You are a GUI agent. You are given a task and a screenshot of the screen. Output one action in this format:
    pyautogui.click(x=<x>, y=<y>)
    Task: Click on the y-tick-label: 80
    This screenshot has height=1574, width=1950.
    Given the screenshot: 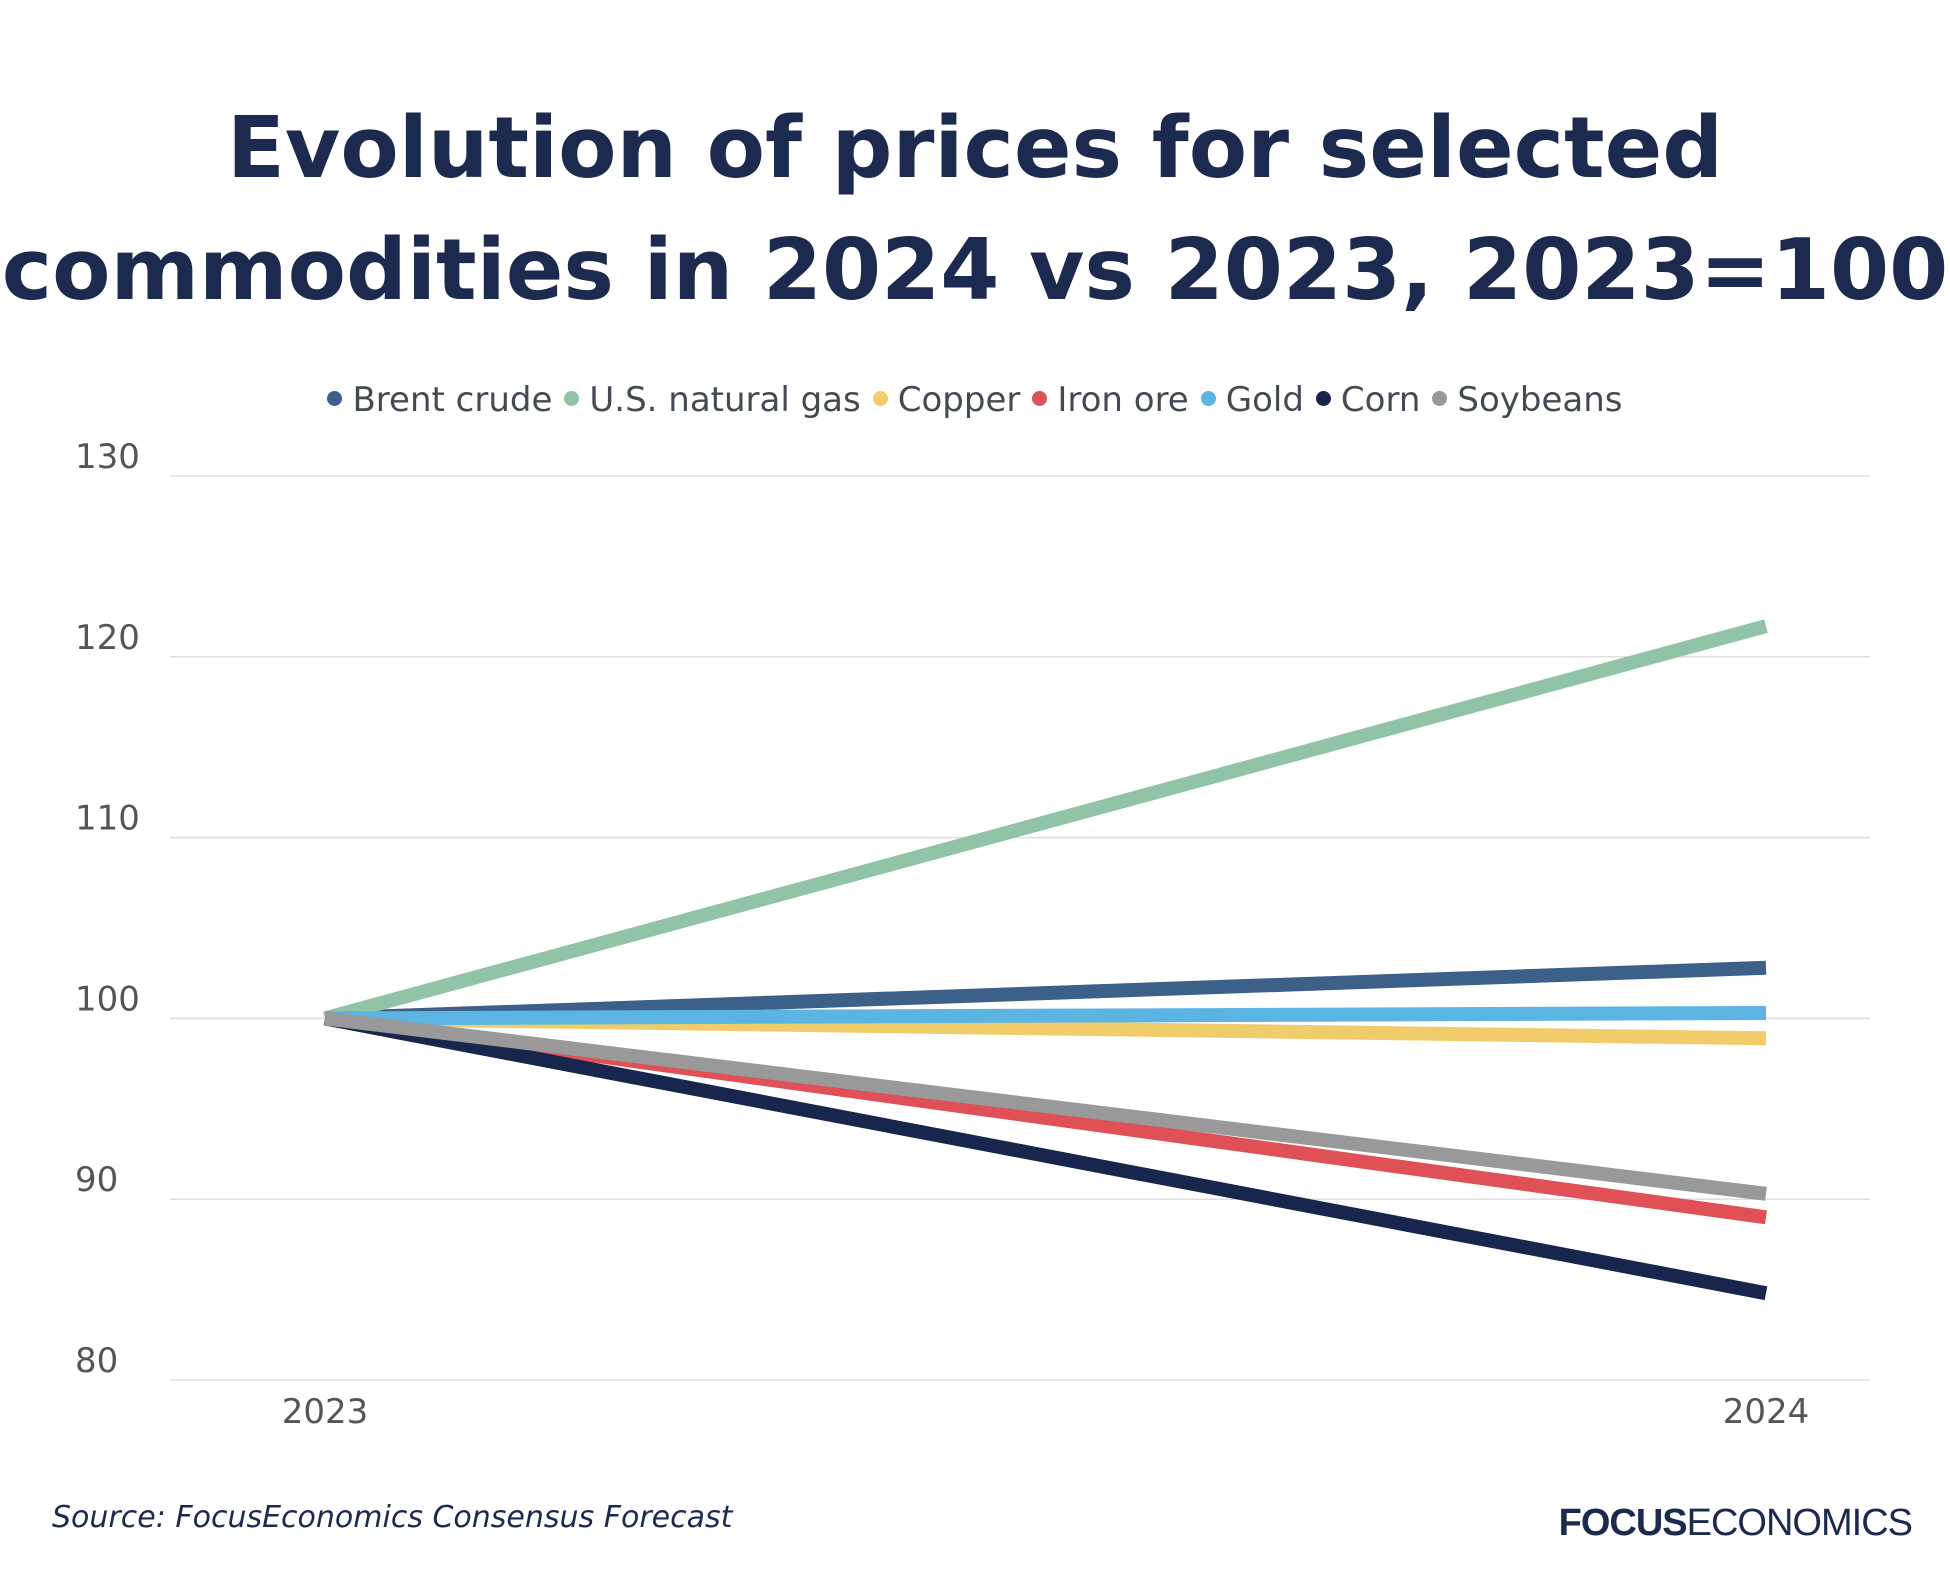 What is the action you would take?
    pyautogui.click(x=96, y=1361)
    